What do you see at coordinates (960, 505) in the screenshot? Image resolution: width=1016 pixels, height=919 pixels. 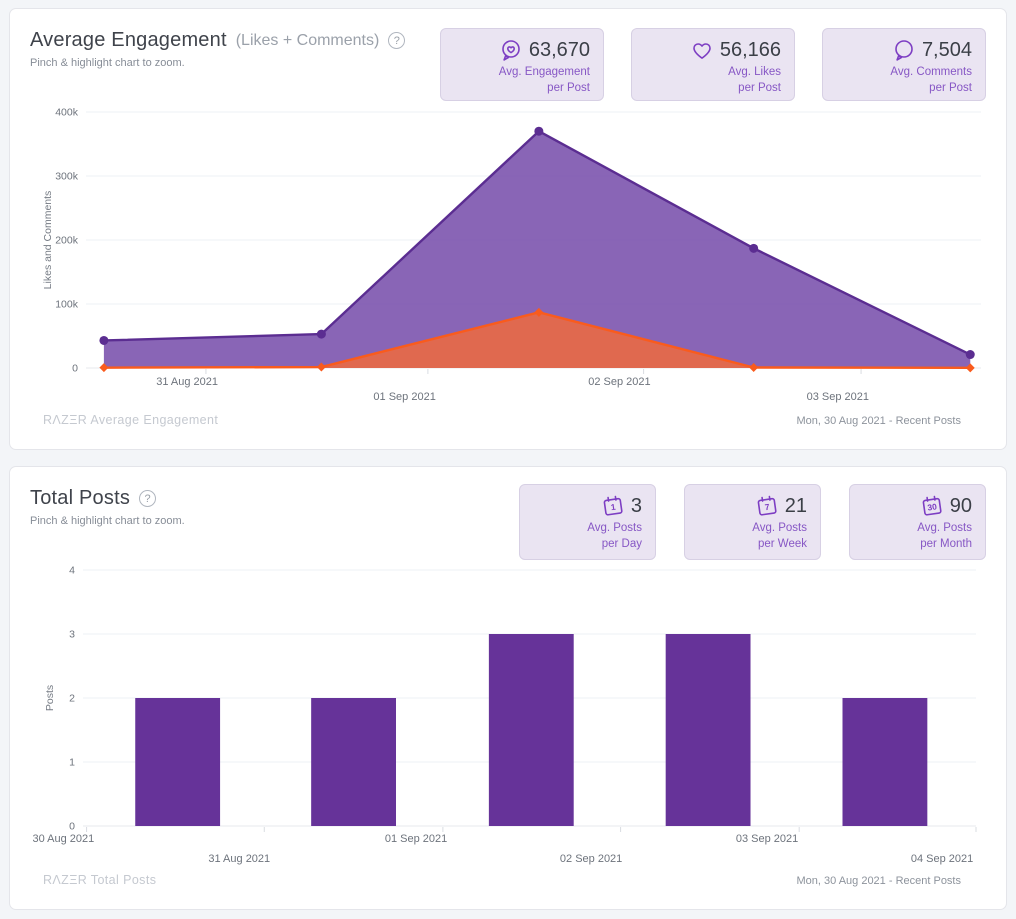 I see `stat-value: 90` at bounding box center [960, 505].